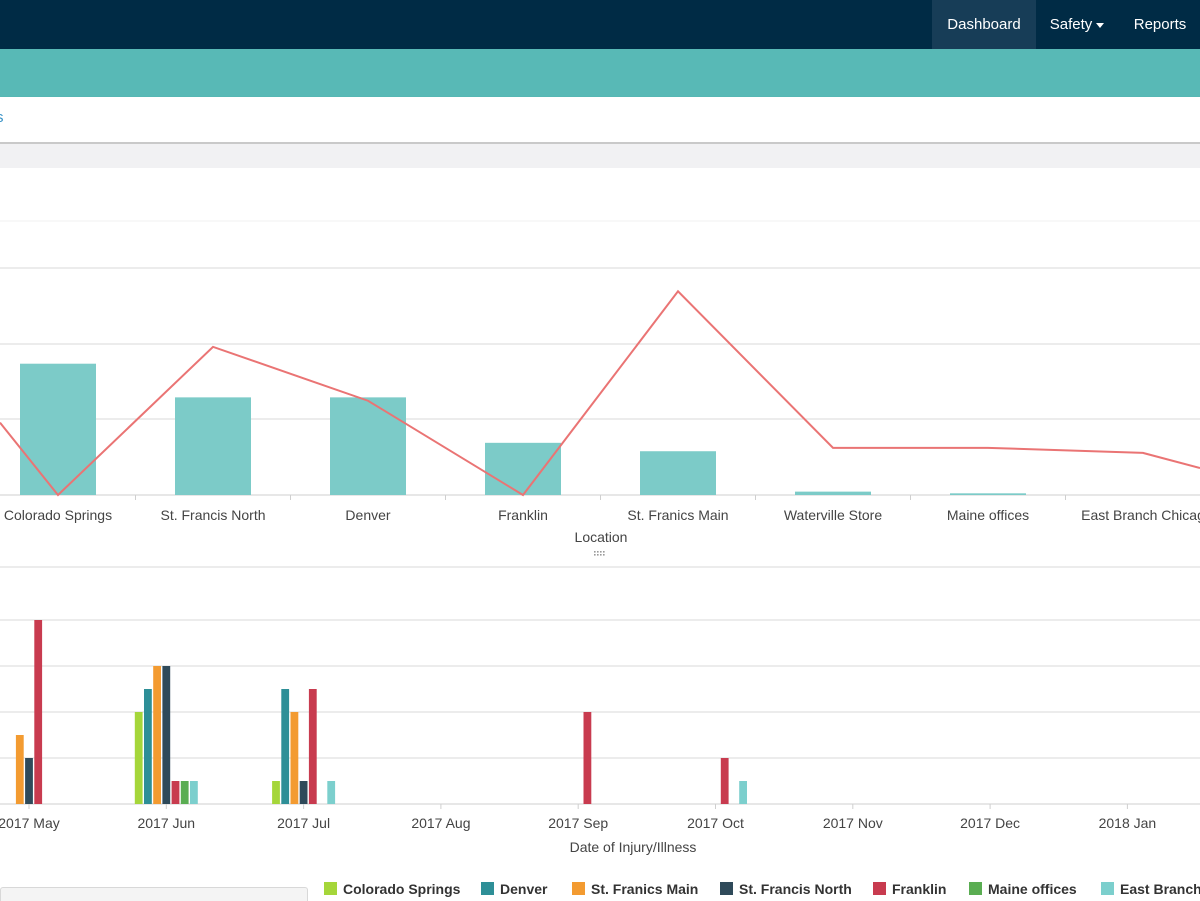  Describe the element at coordinates (440, 823) in the screenshot. I see `x-tick-label-2017-aug: 2017 Aug` at that location.